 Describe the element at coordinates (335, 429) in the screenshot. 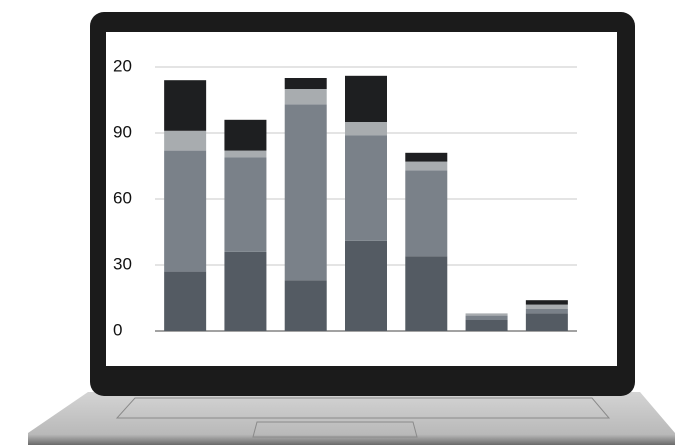

I see `touchpad` at that location.